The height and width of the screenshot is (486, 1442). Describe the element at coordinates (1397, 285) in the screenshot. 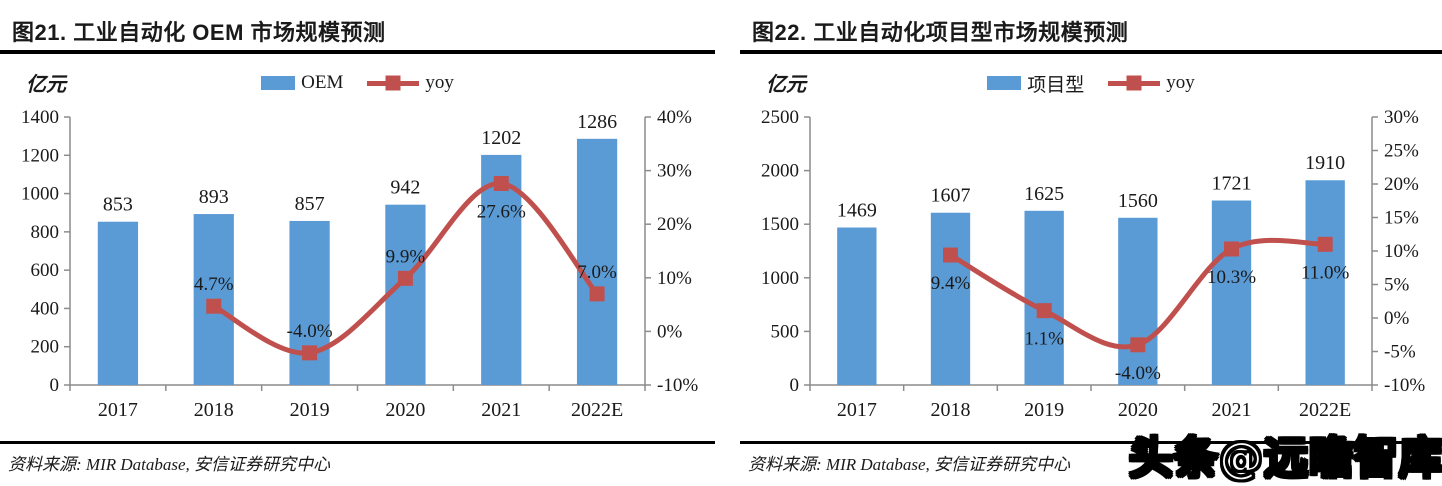

I see `svg-text: 5%` at that location.